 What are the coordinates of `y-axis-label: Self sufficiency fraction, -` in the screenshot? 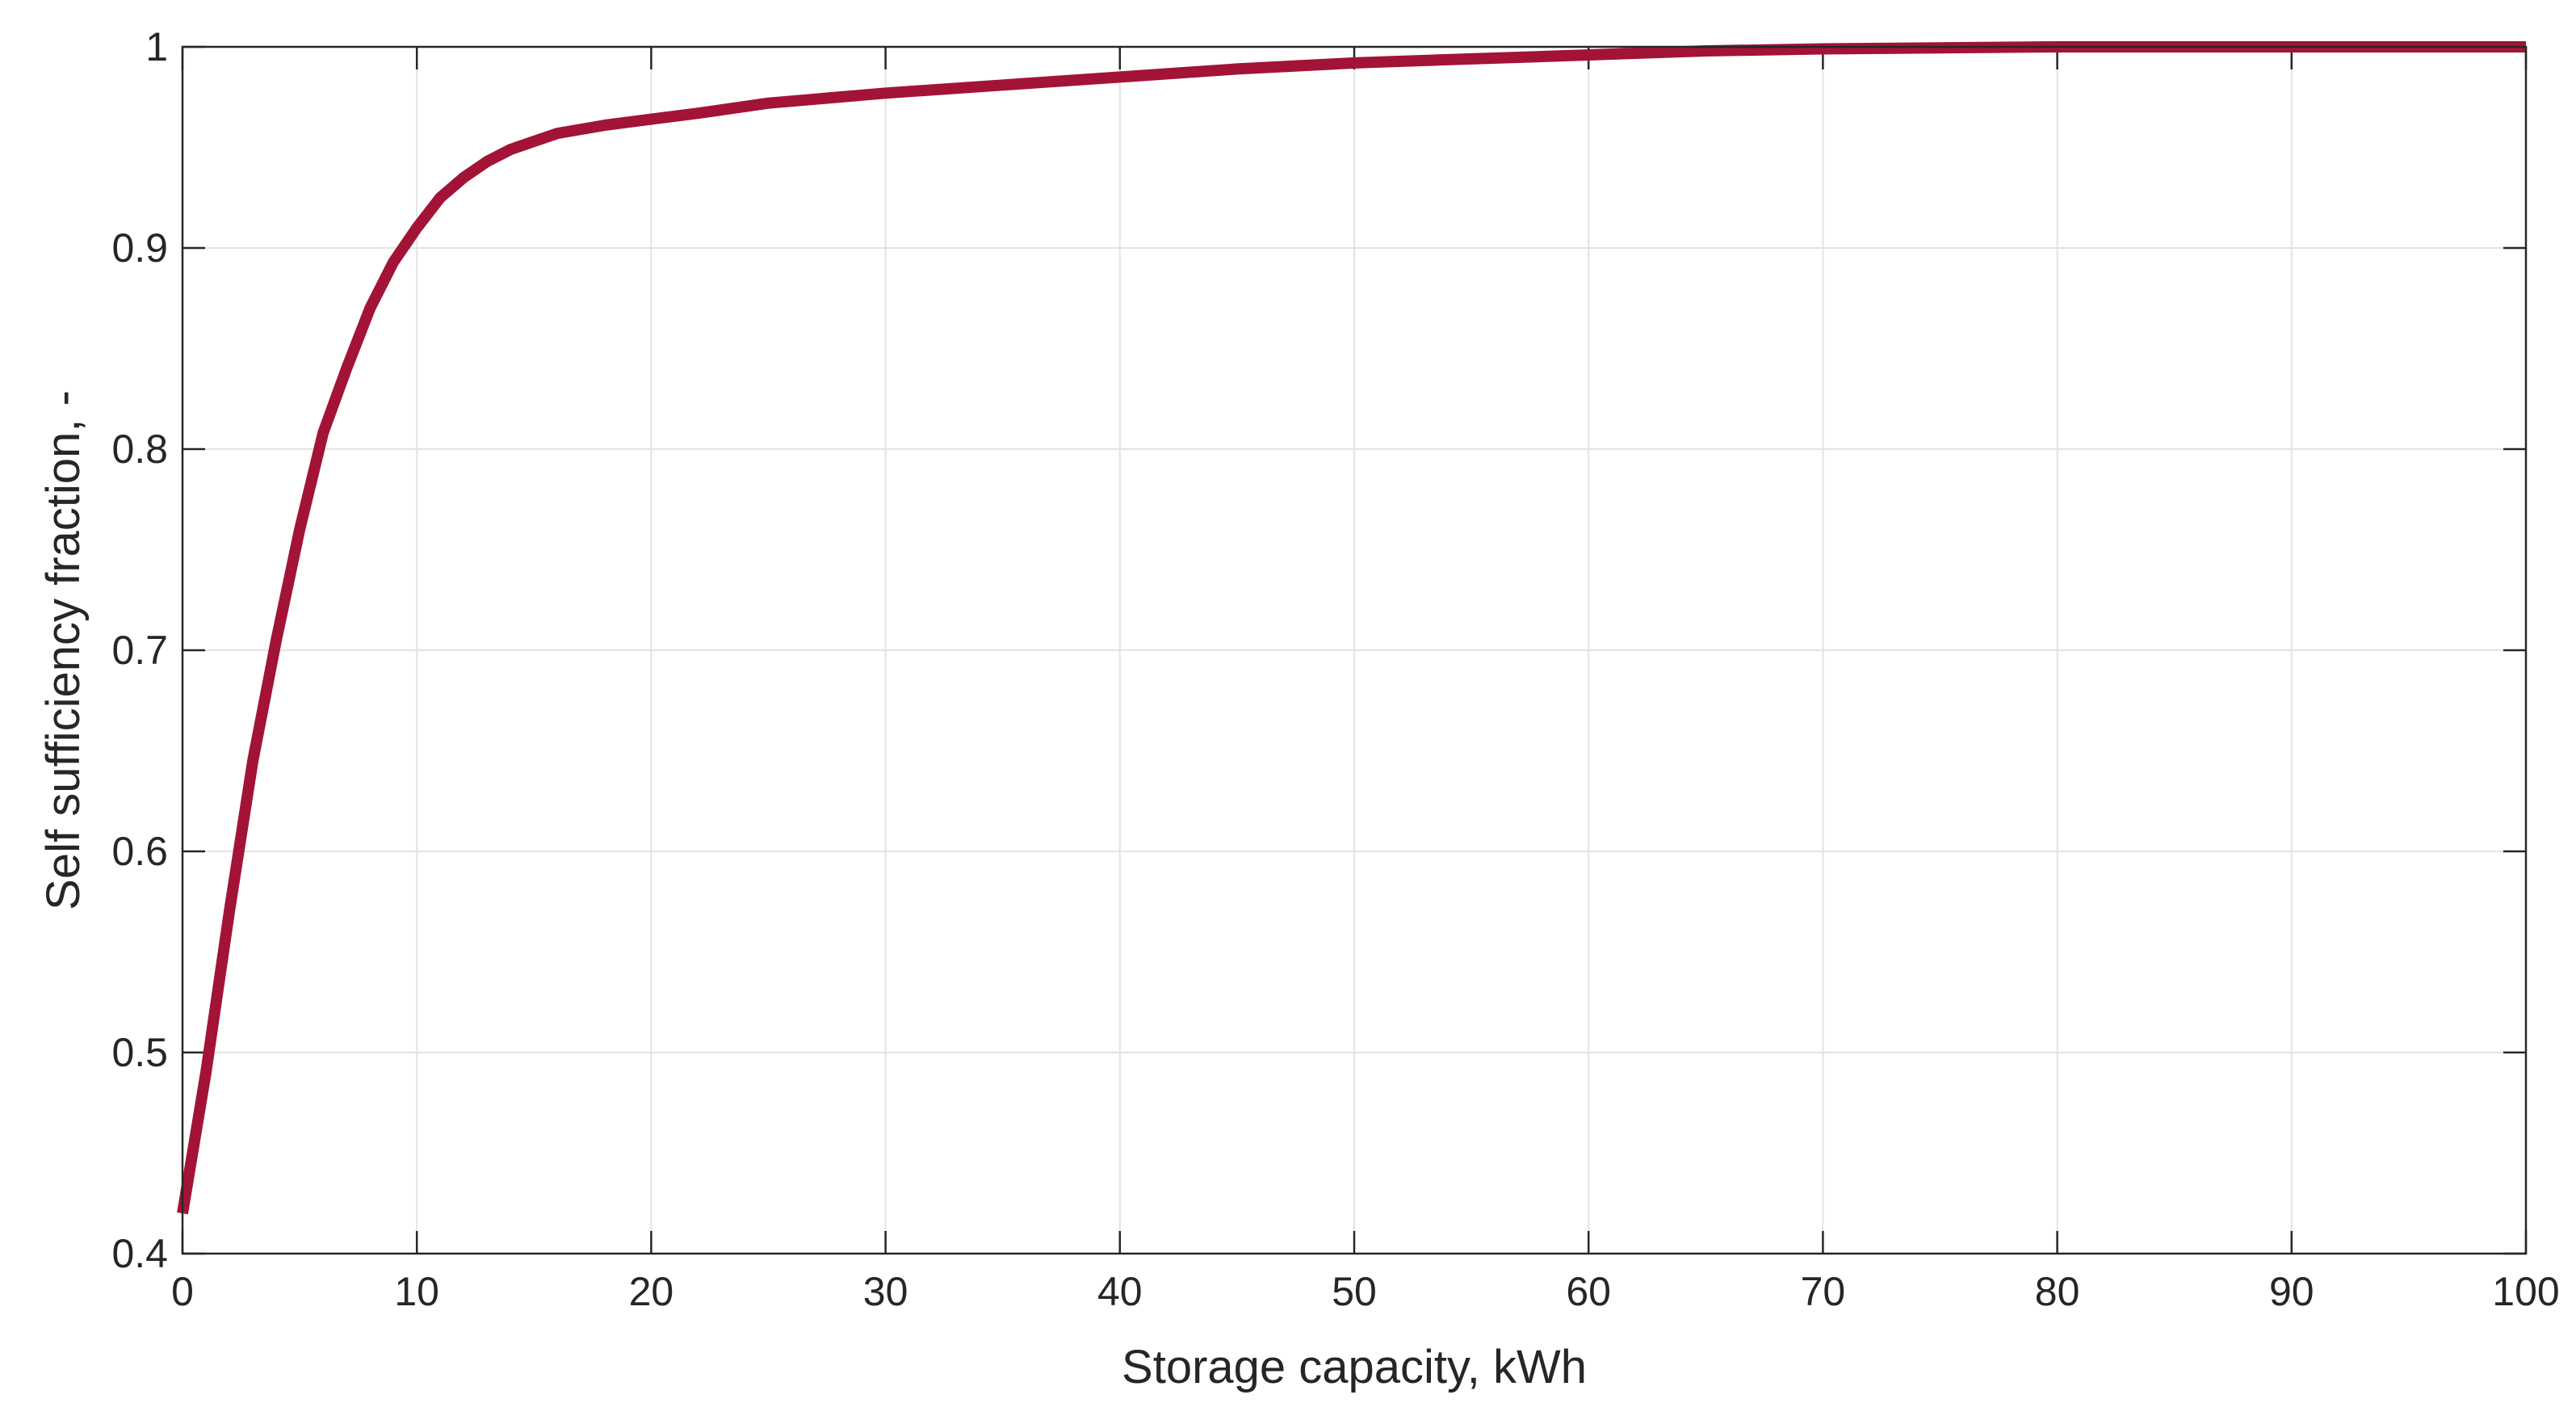 It's located at (64, 650).